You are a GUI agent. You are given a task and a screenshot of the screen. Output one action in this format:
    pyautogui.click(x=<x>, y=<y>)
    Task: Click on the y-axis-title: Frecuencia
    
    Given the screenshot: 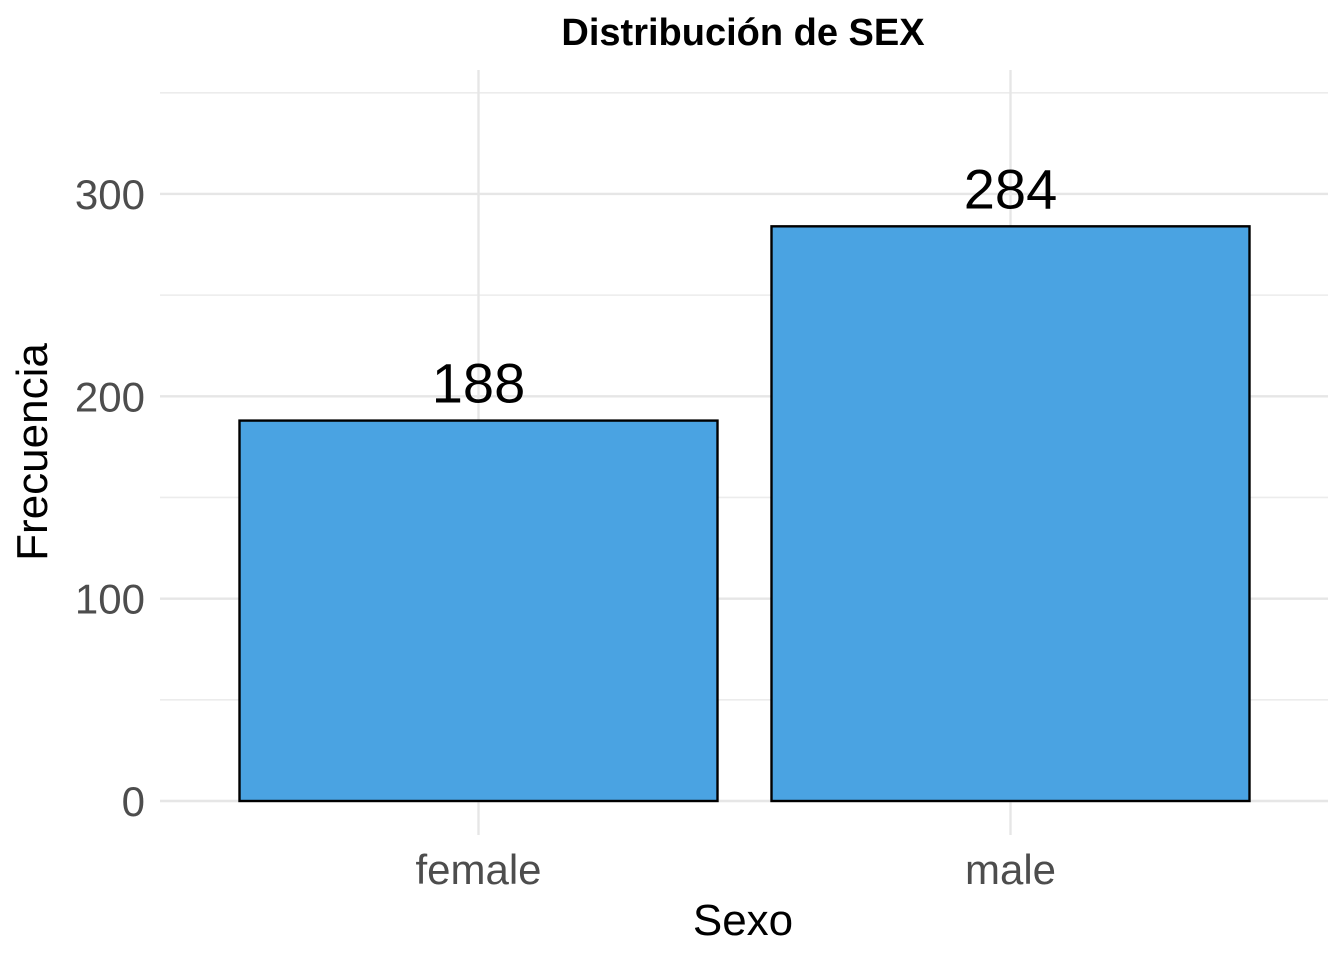 What is the action you would take?
    pyautogui.click(x=32, y=452)
    